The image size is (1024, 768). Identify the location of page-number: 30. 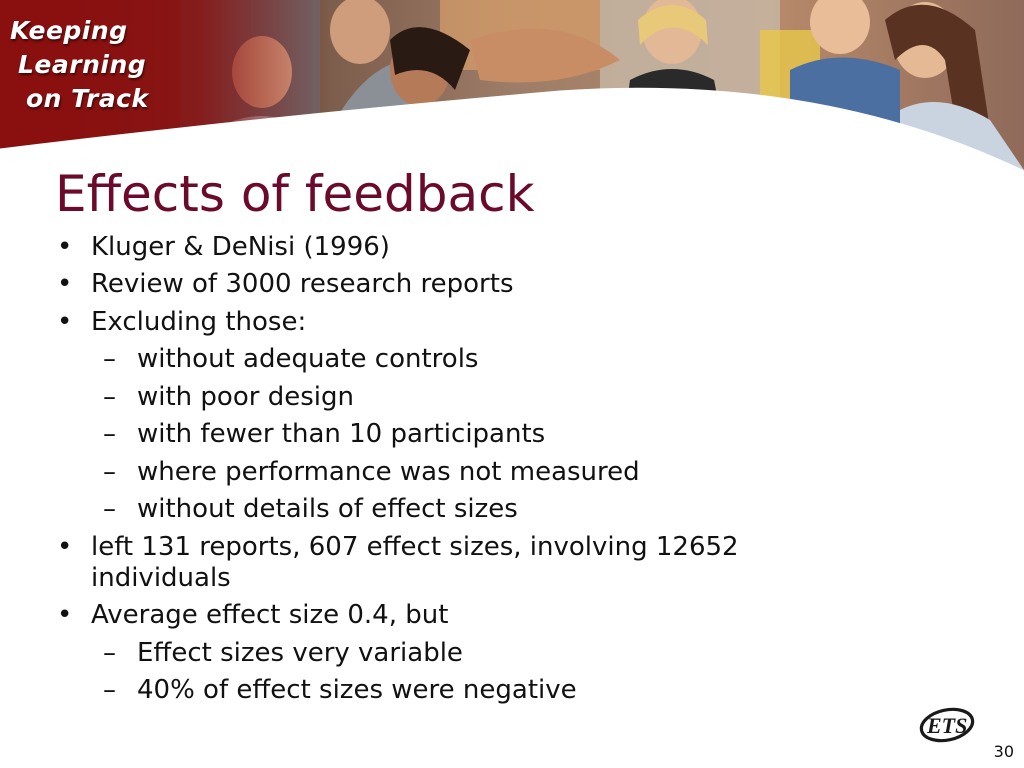
(1003, 751).